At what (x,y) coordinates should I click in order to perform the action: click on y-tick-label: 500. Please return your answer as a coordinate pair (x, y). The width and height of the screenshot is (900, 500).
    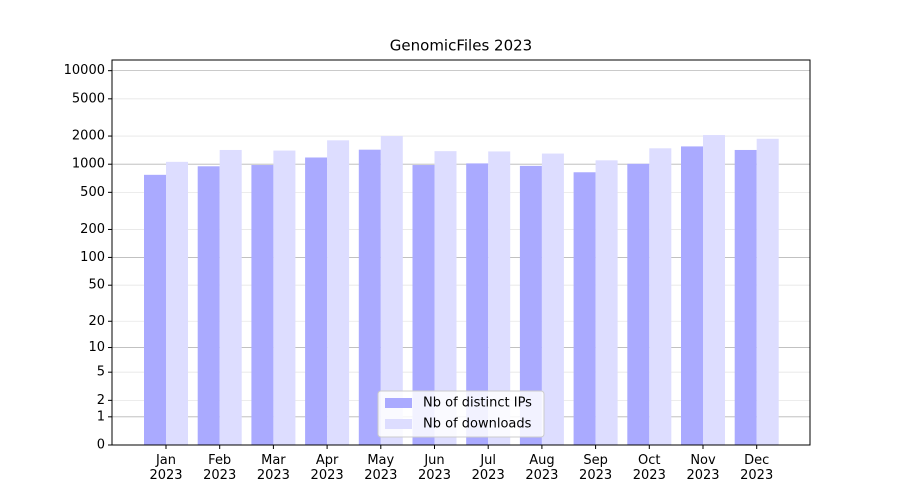
    Looking at the image, I should click on (92, 192).